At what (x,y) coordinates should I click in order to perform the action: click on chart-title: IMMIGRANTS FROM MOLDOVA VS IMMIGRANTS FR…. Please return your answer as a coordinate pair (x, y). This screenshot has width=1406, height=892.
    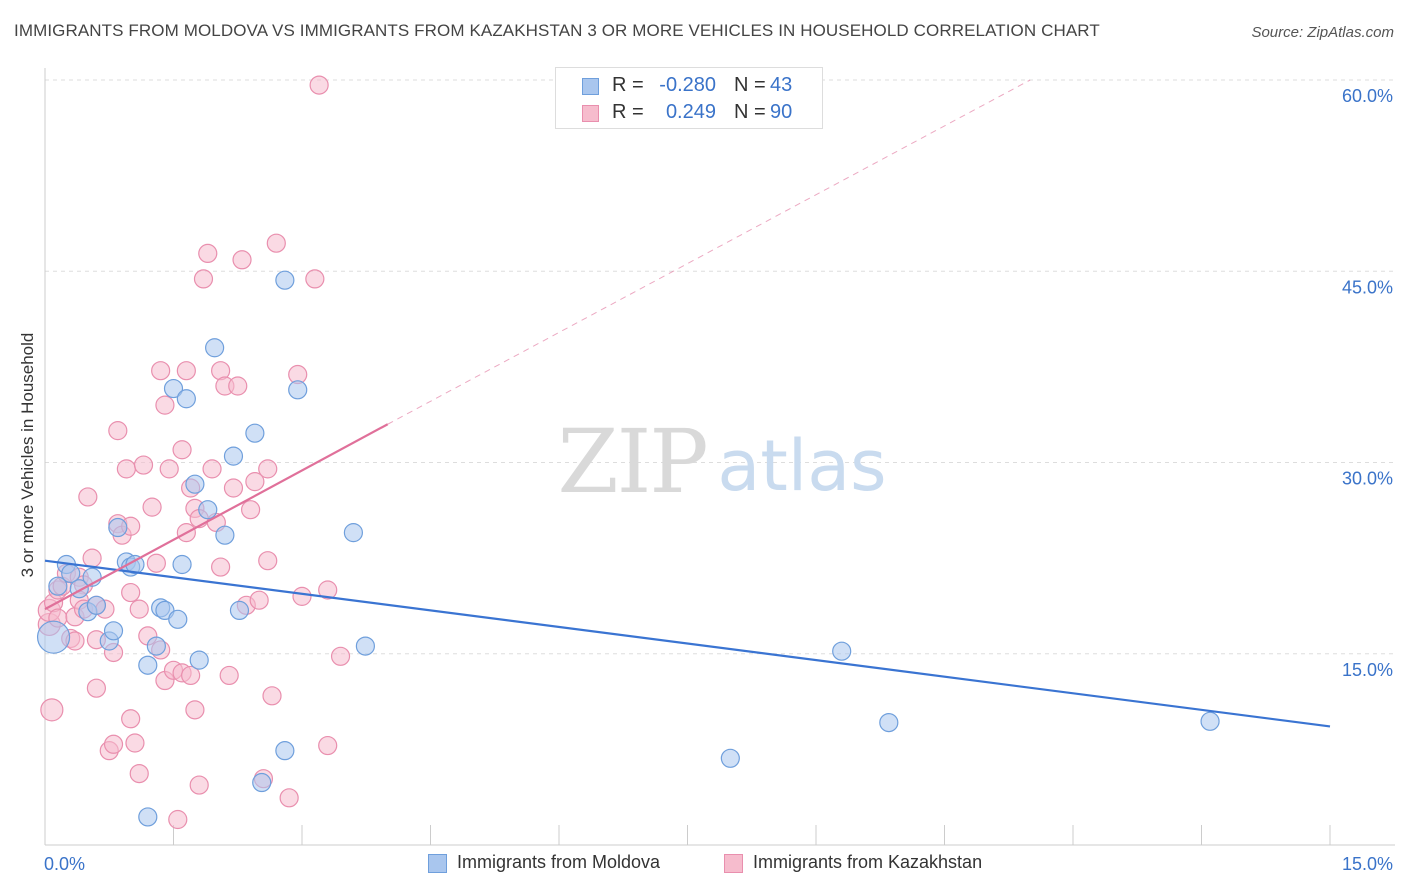
    Looking at the image, I should click on (557, 30).